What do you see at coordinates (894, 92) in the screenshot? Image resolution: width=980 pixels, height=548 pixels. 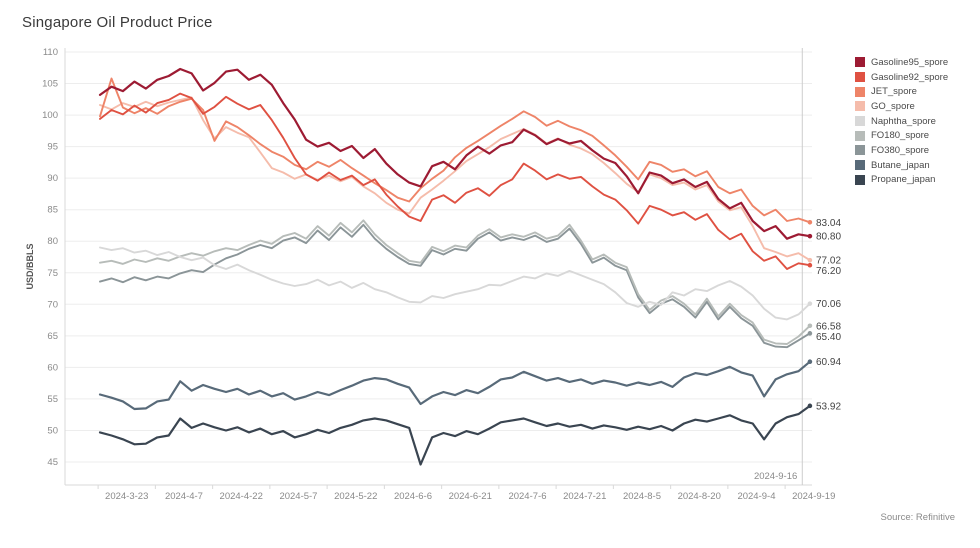 I see `legend-label: JET_spore` at bounding box center [894, 92].